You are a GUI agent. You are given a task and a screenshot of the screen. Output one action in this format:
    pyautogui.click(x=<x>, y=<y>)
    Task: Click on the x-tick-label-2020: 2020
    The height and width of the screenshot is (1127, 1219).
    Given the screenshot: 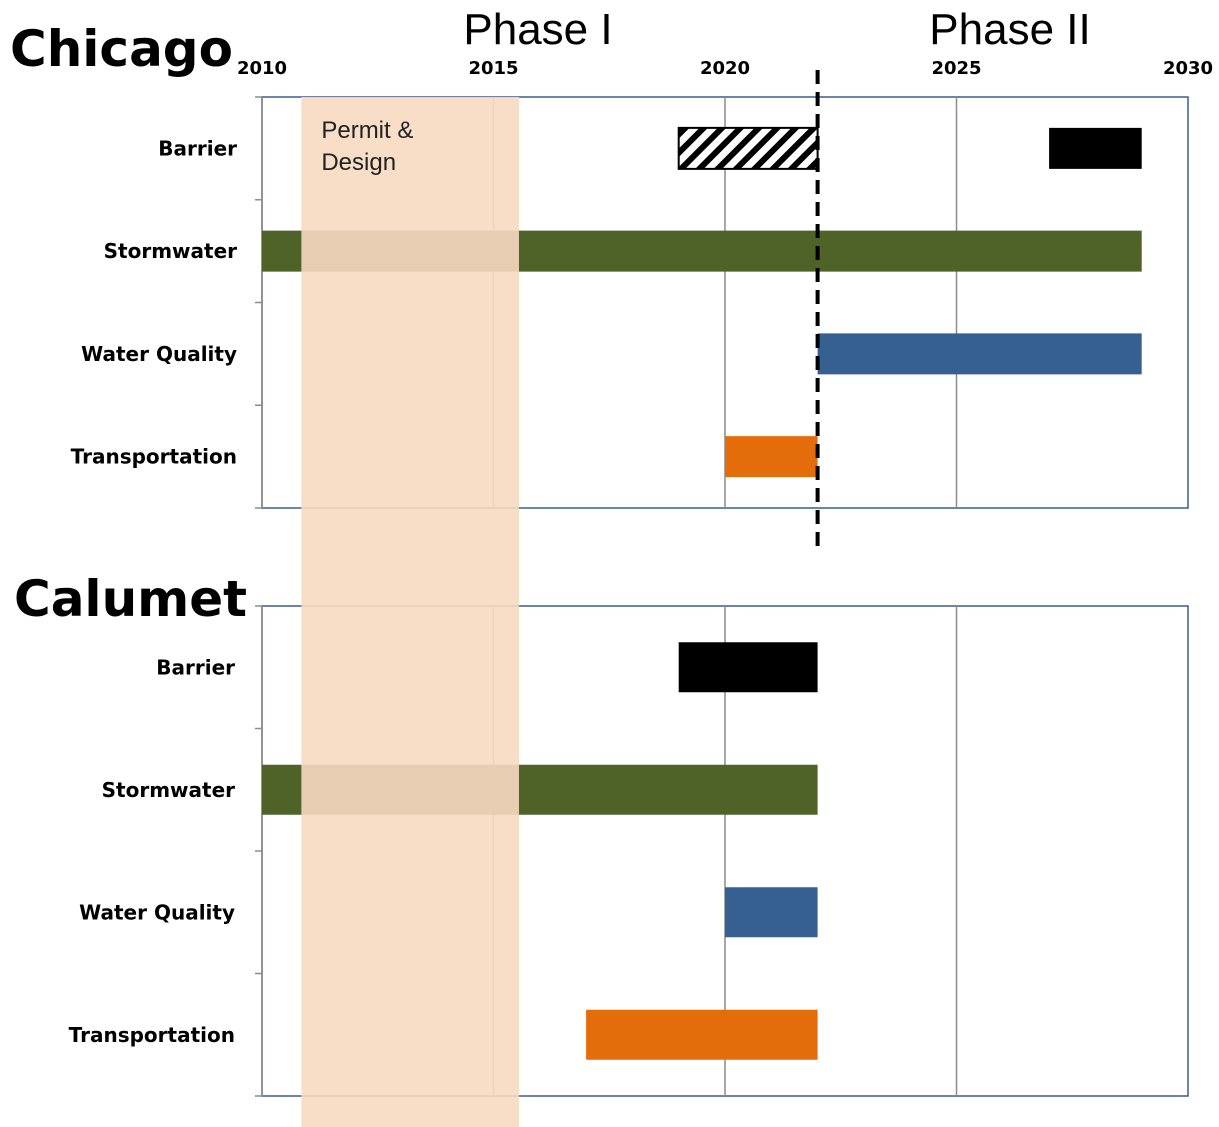 What is the action you would take?
    pyautogui.click(x=725, y=68)
    